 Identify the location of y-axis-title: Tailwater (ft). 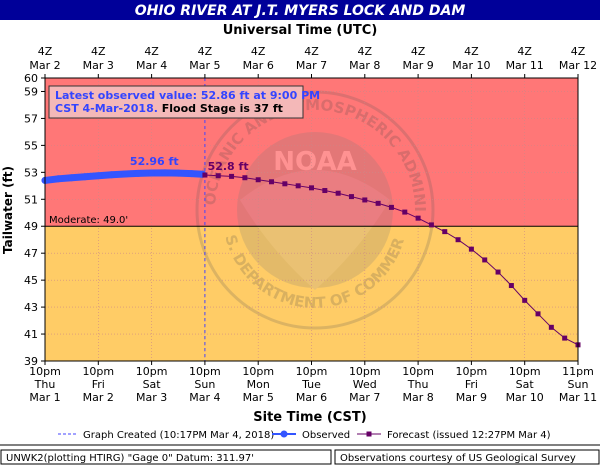
(8, 210).